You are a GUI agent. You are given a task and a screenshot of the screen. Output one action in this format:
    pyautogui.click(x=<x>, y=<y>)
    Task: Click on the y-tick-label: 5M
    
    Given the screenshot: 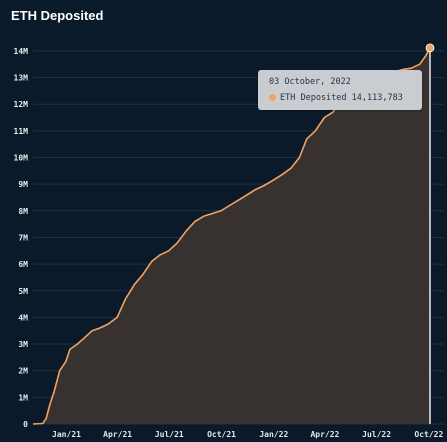 What is the action you would take?
    pyautogui.click(x=23, y=291)
    